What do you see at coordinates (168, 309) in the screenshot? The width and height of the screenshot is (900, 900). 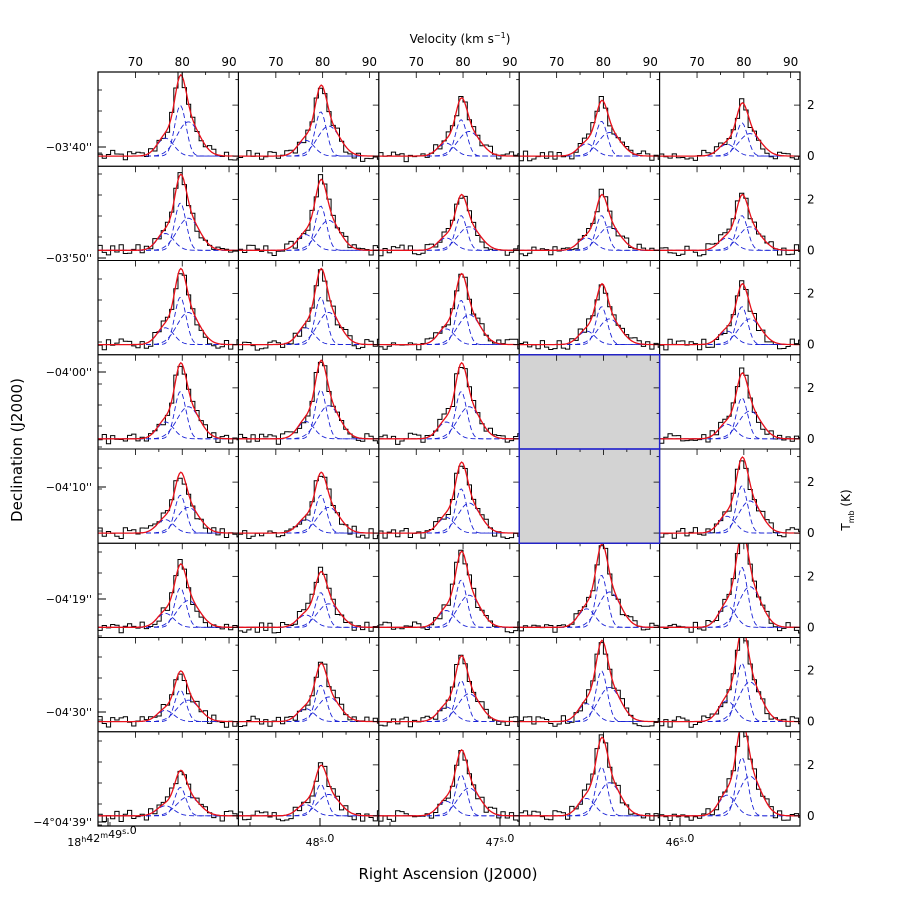 I see `panel-plot-r2-c0` at bounding box center [168, 309].